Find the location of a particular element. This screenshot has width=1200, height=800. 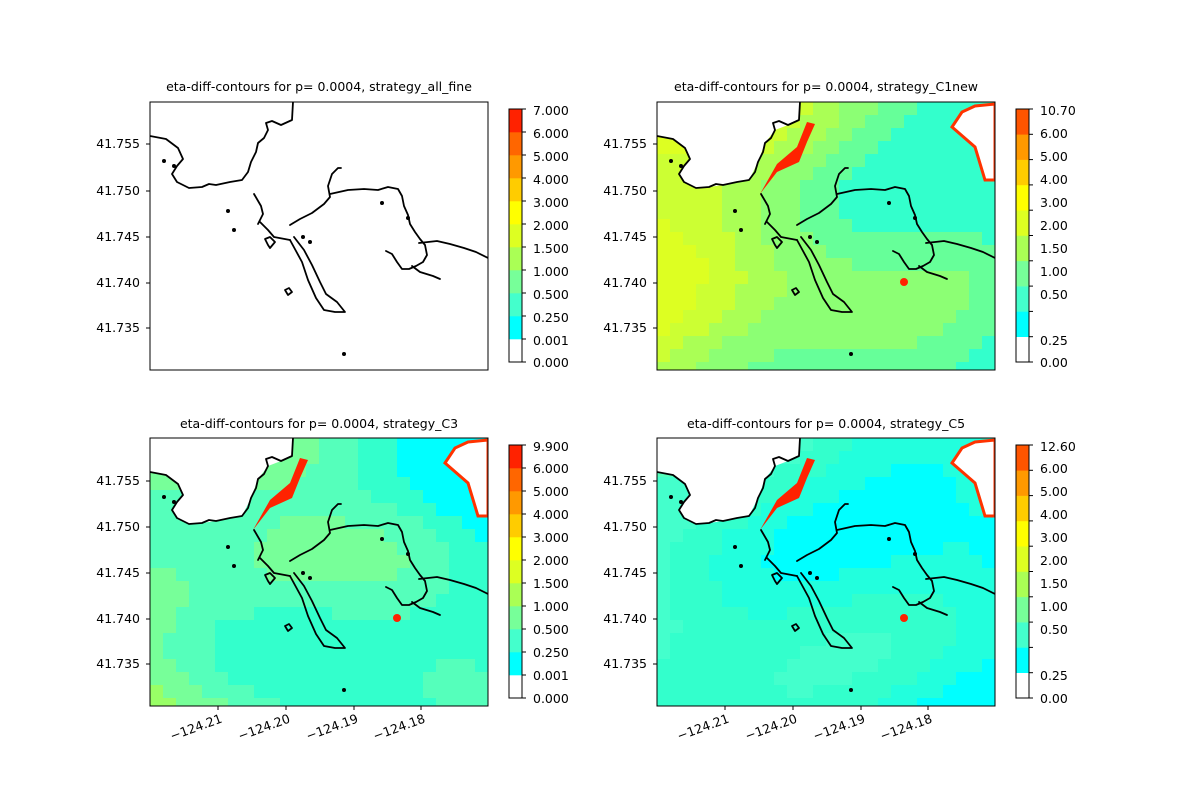

y-tick-label: 41.745 is located at coordinates (625, 236).